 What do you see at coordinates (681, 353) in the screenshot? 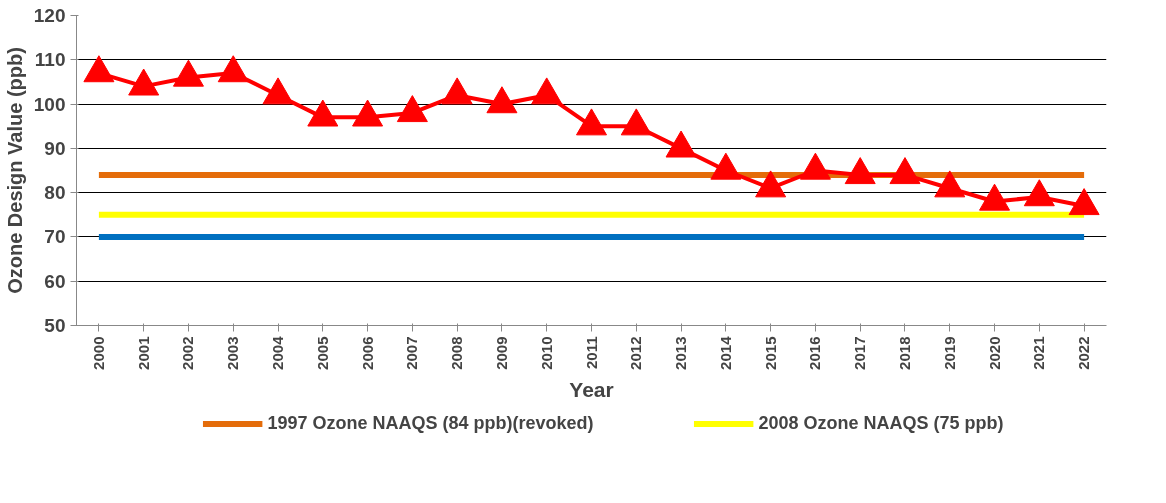
I see `x-tick-label: 2013` at bounding box center [681, 353].